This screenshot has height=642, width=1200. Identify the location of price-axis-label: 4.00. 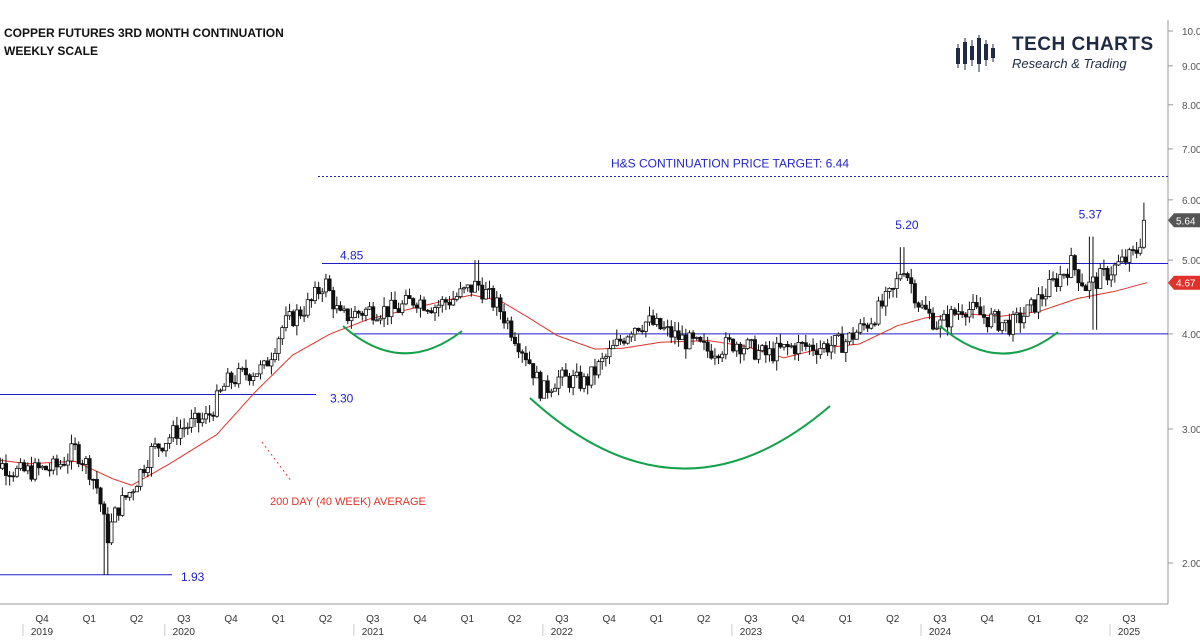
(1191, 335).